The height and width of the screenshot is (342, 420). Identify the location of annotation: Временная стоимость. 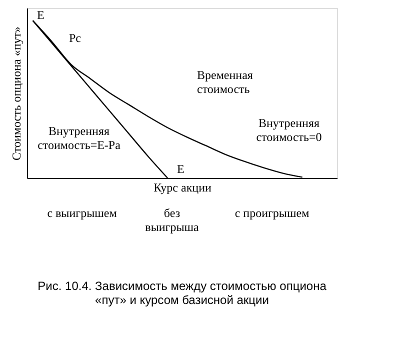
(225, 82).